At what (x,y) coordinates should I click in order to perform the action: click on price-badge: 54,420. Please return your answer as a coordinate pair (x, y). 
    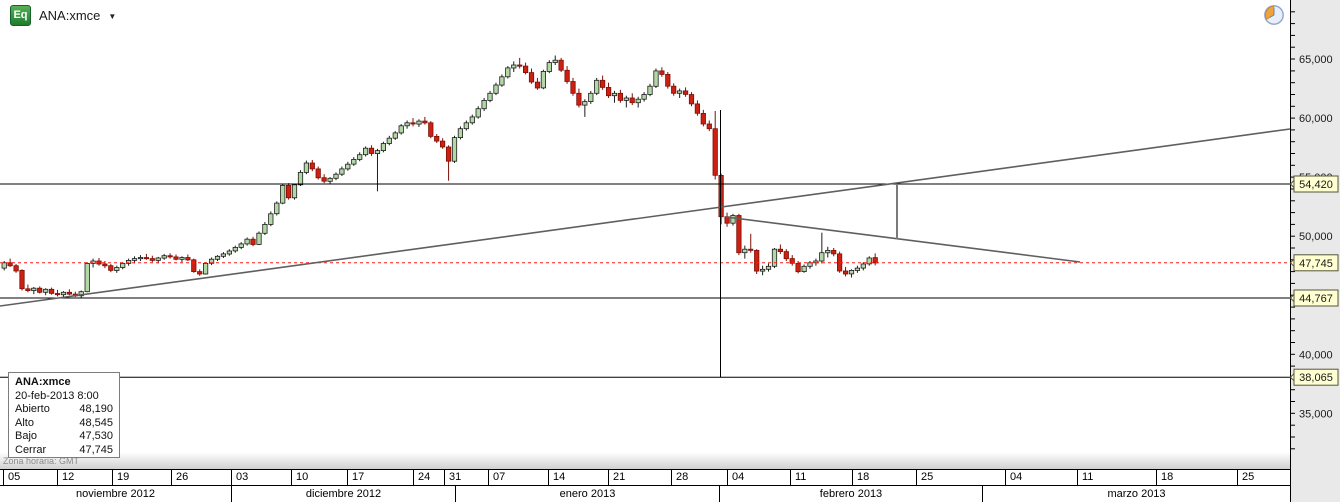
    Looking at the image, I should click on (1314, 184).